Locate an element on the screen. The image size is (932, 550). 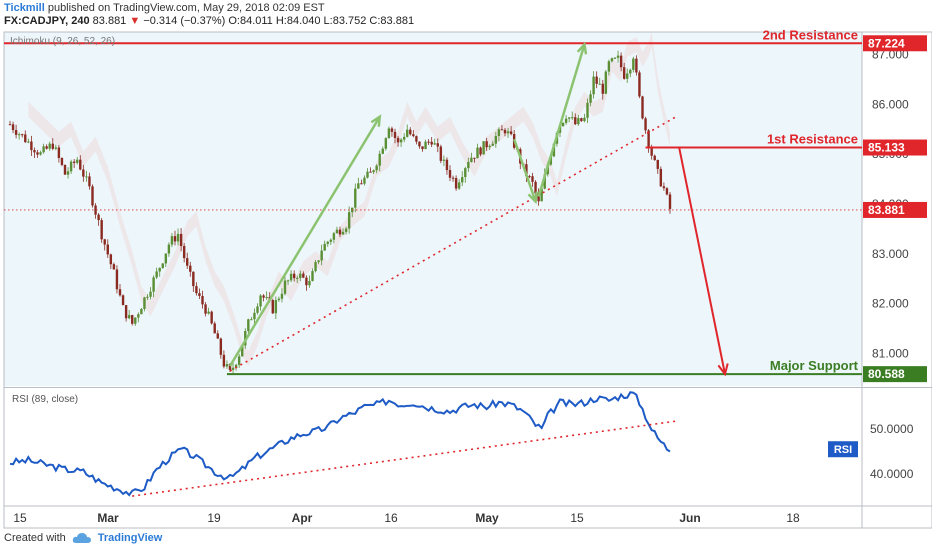
current-price-tag-label: 83.881 is located at coordinates (886, 210).